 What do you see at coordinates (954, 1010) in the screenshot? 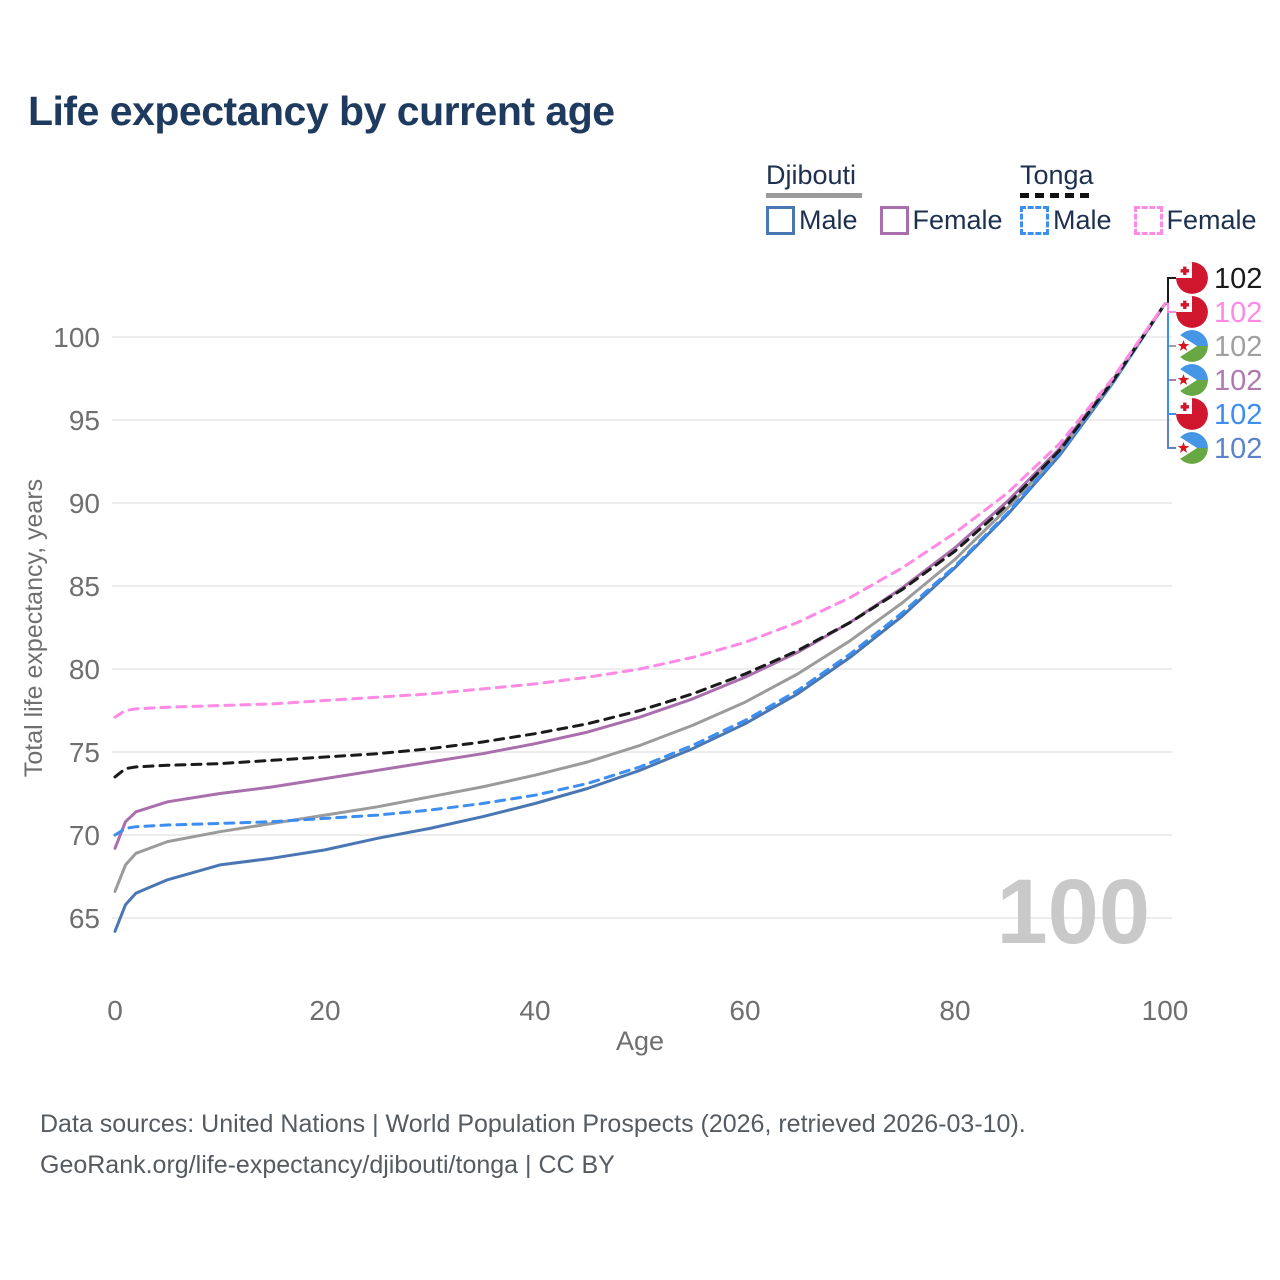
I see `x-tick-label-80: 80` at bounding box center [954, 1010].